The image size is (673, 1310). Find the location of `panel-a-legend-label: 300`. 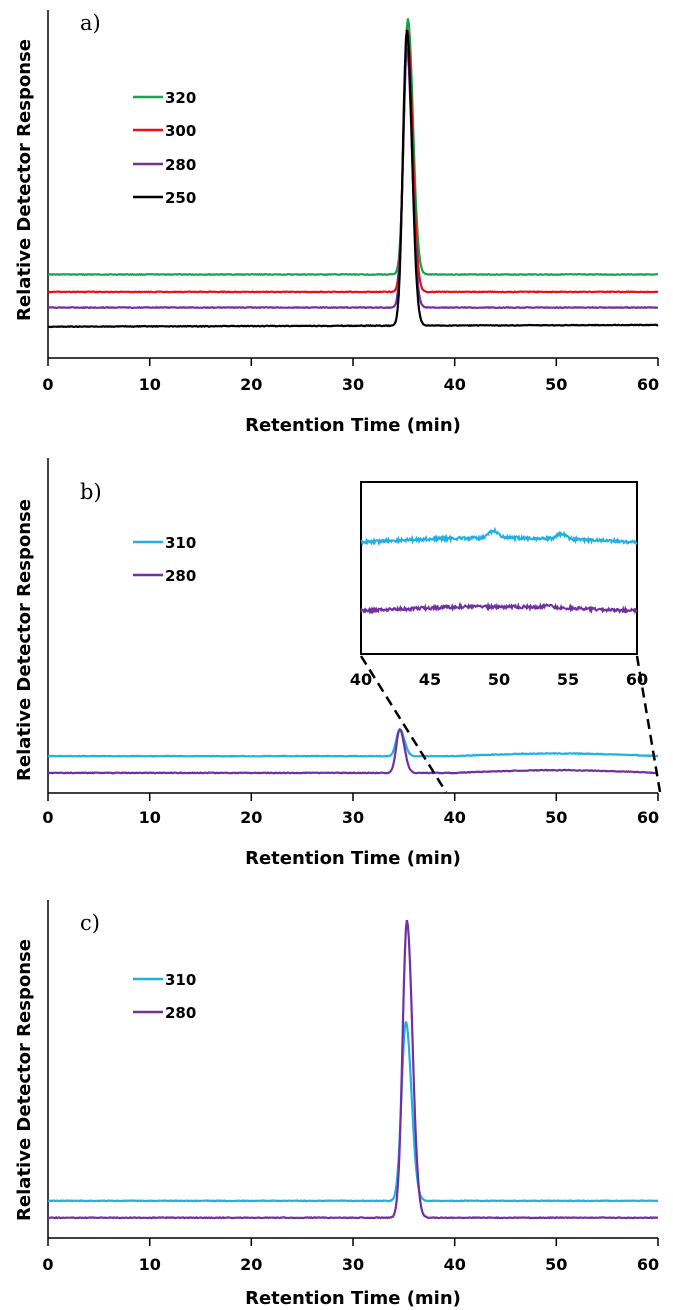

panel-a-legend-label: 300 is located at coordinates (180, 131).